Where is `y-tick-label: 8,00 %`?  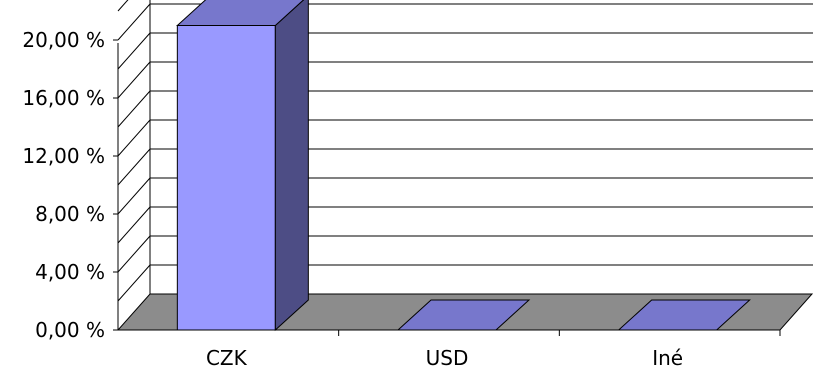
y-tick-label: 8,00 % is located at coordinates (70, 214).